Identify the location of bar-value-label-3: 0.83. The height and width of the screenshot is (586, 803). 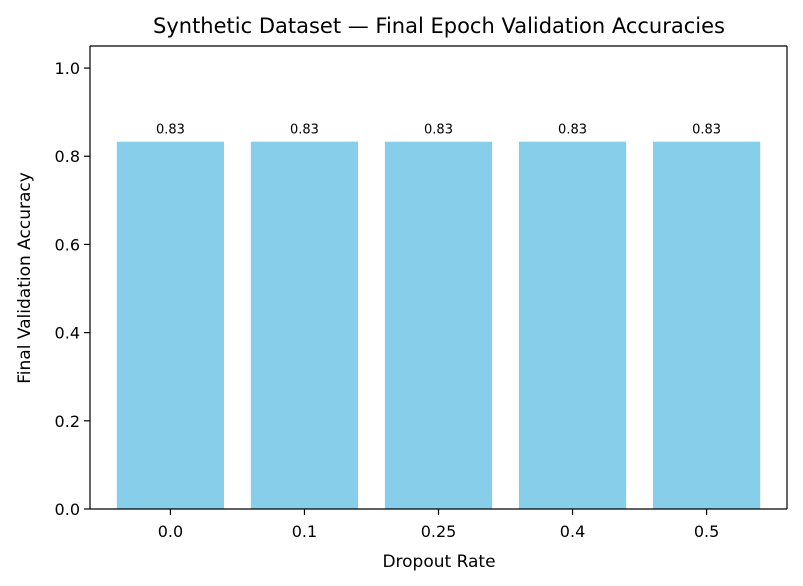
(572, 130).